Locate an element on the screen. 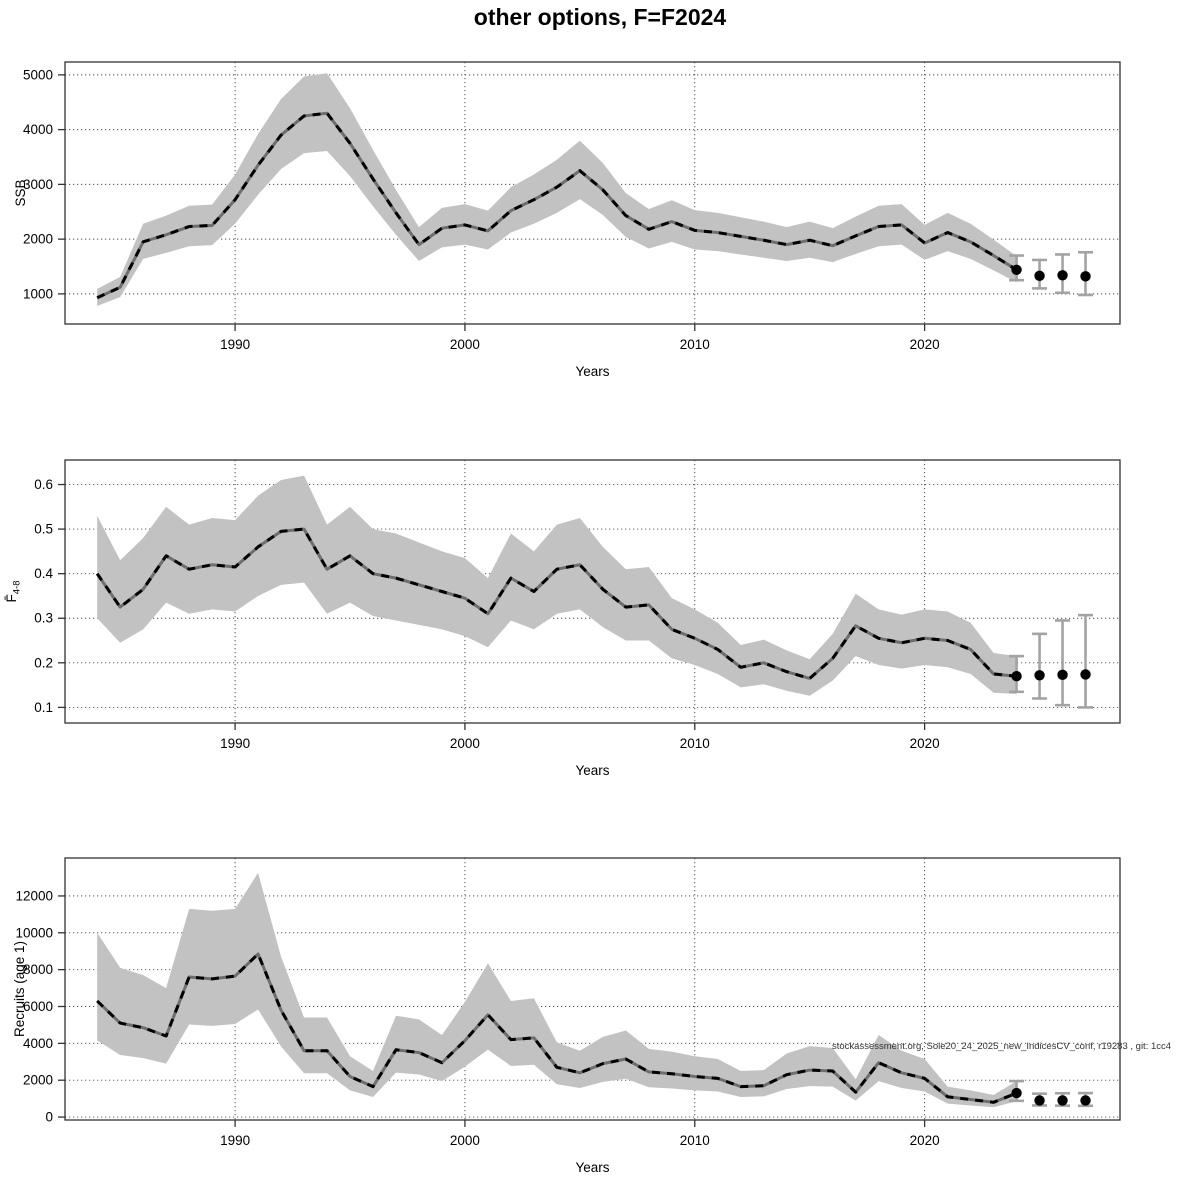 This screenshot has width=1200, height=1200. fbar-x-tick-label: 1990 is located at coordinates (235, 743).